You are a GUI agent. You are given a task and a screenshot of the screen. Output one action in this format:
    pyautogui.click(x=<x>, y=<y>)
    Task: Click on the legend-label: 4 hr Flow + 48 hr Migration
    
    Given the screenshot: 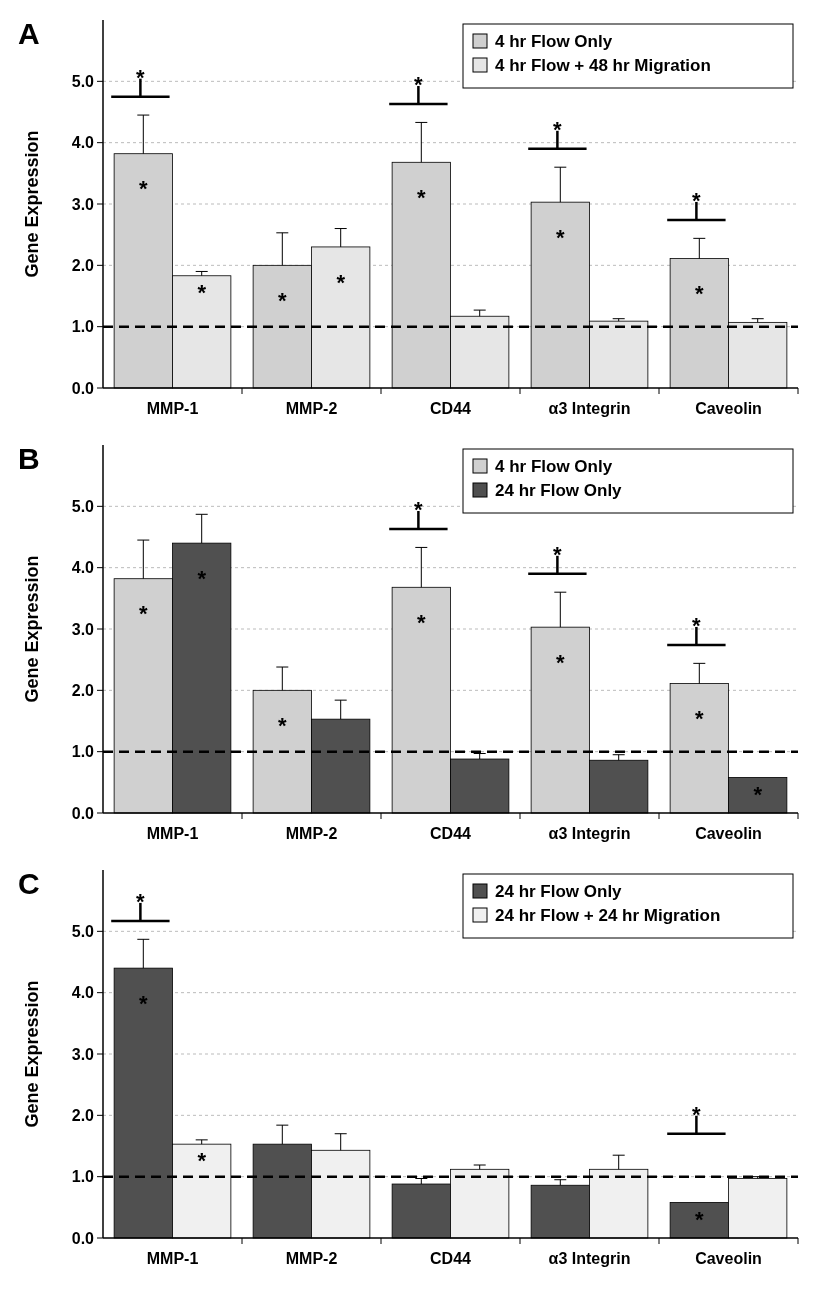 What is the action you would take?
    pyautogui.click(x=603, y=65)
    